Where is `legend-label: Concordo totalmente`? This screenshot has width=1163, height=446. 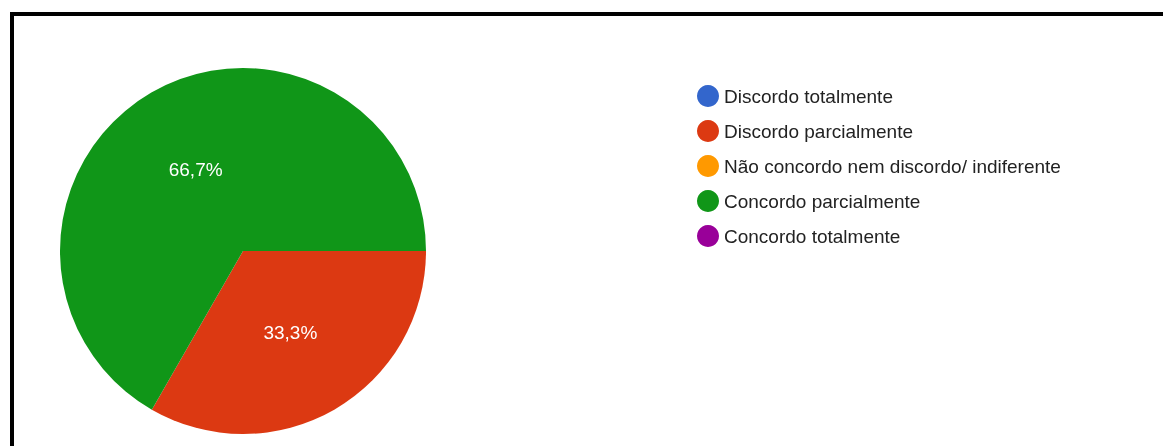 legend-label: Concordo totalmente is located at coordinates (812, 236).